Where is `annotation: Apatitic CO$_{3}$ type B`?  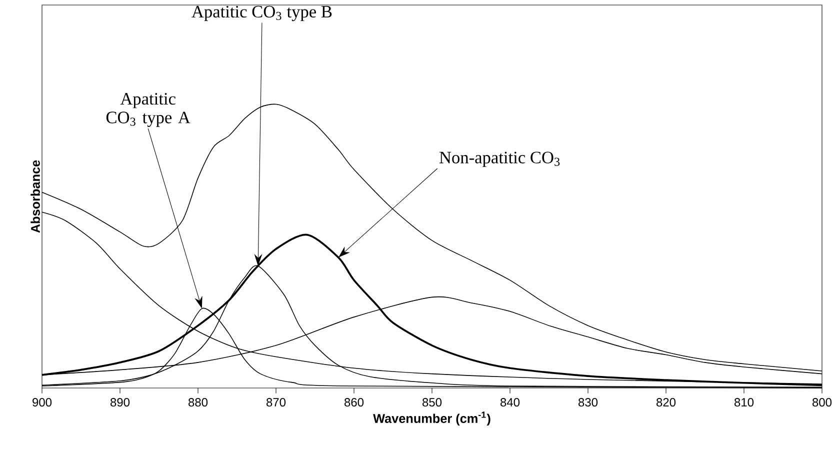
annotation: Apatitic CO$_{3}$ type B is located at coordinates (262, 14).